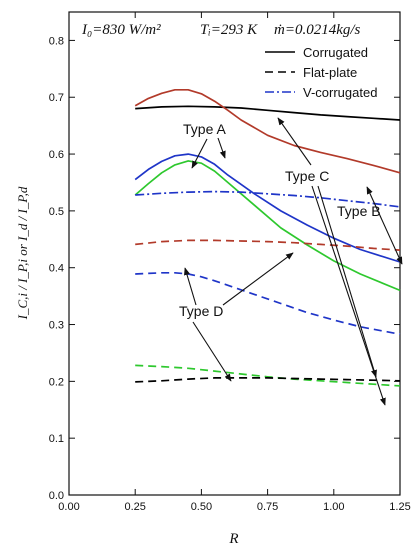 The height and width of the screenshot is (550, 416). I want to click on condition-irradiance: I₀=830 W/m², so click(121, 30).